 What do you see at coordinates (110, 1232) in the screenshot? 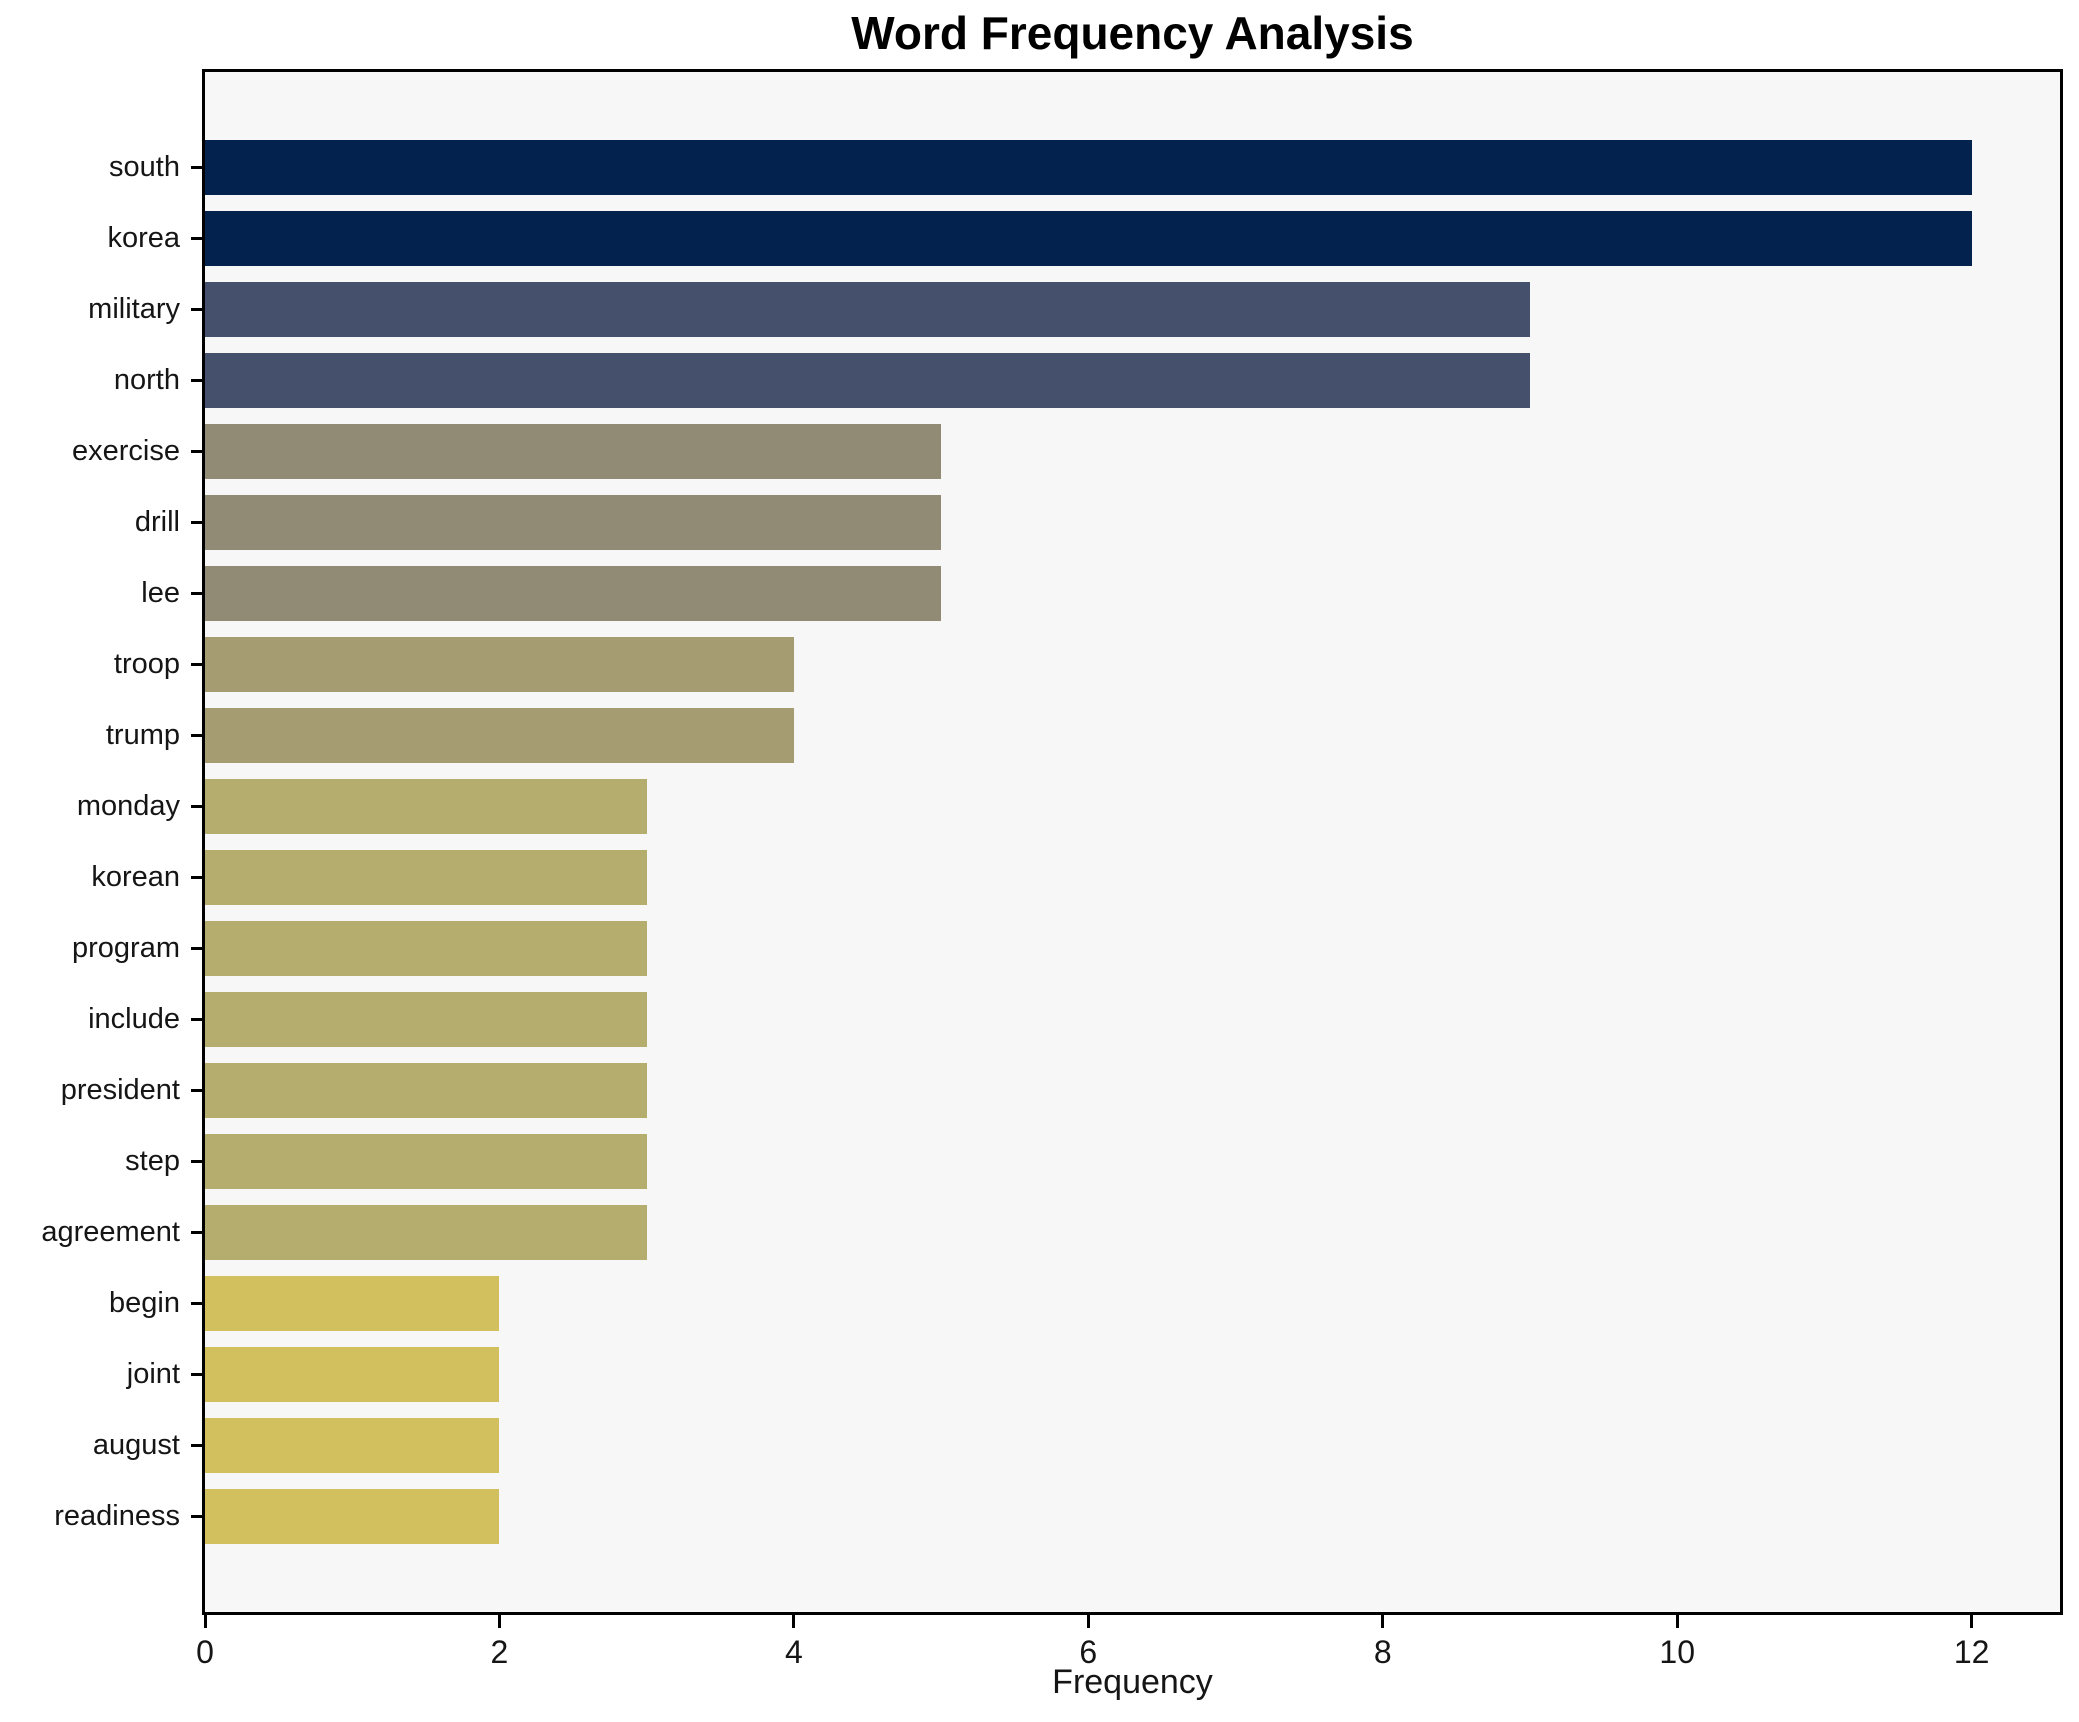
I see `y-tick-label-agreement: agreement` at bounding box center [110, 1232].